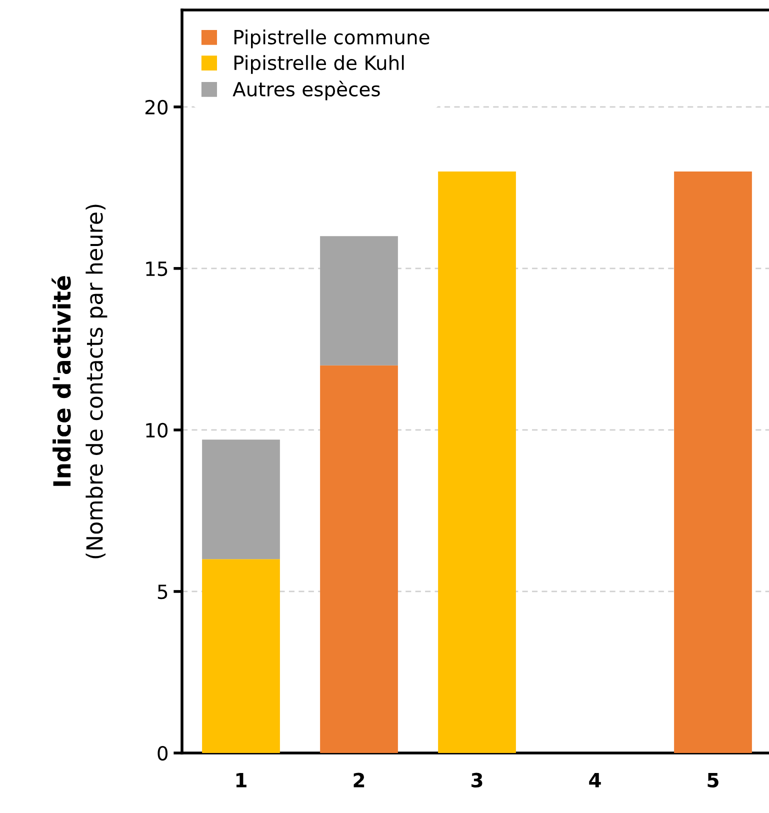 The width and height of the screenshot is (769, 813). Describe the element at coordinates (359, 780) in the screenshot. I see `x-tick-label: 2` at that location.